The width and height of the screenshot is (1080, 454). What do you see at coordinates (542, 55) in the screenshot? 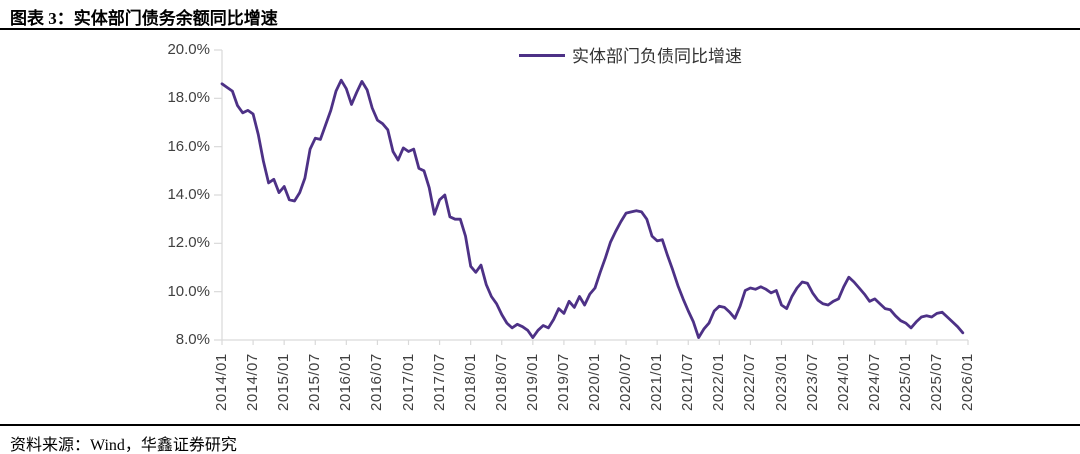
I see `legend-line-swatch` at bounding box center [542, 55].